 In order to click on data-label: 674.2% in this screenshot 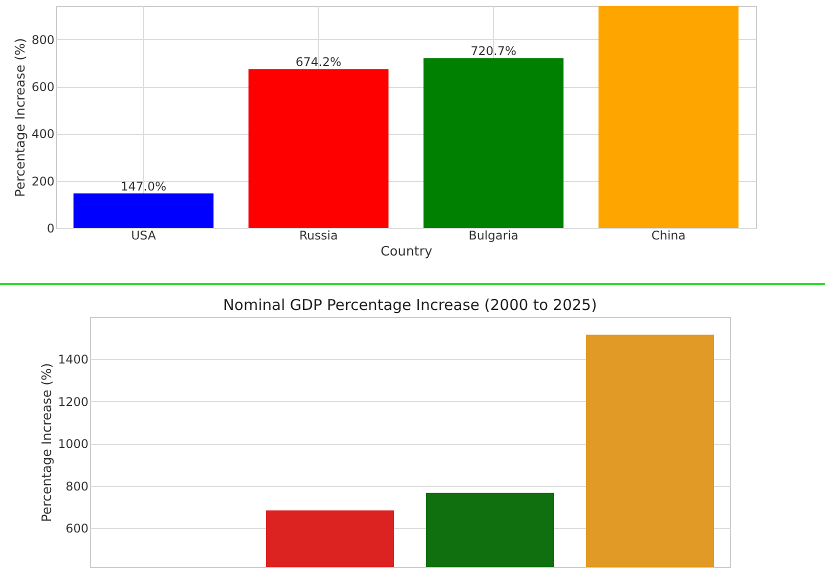, I will do `click(319, 62)`.